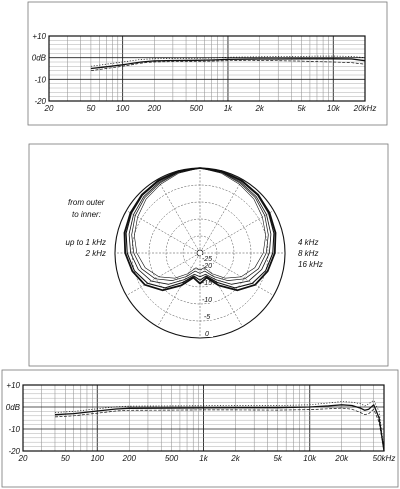 Image resolution: width=400 pixels, height=489 pixels. I want to click on ring-label: -20, so click(207, 266).